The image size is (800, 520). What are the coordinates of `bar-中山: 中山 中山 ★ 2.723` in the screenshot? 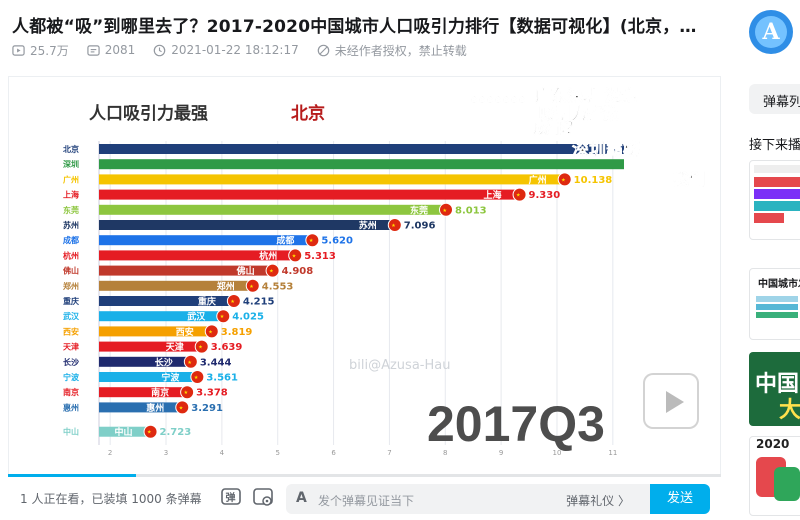 It's located at (127, 431).